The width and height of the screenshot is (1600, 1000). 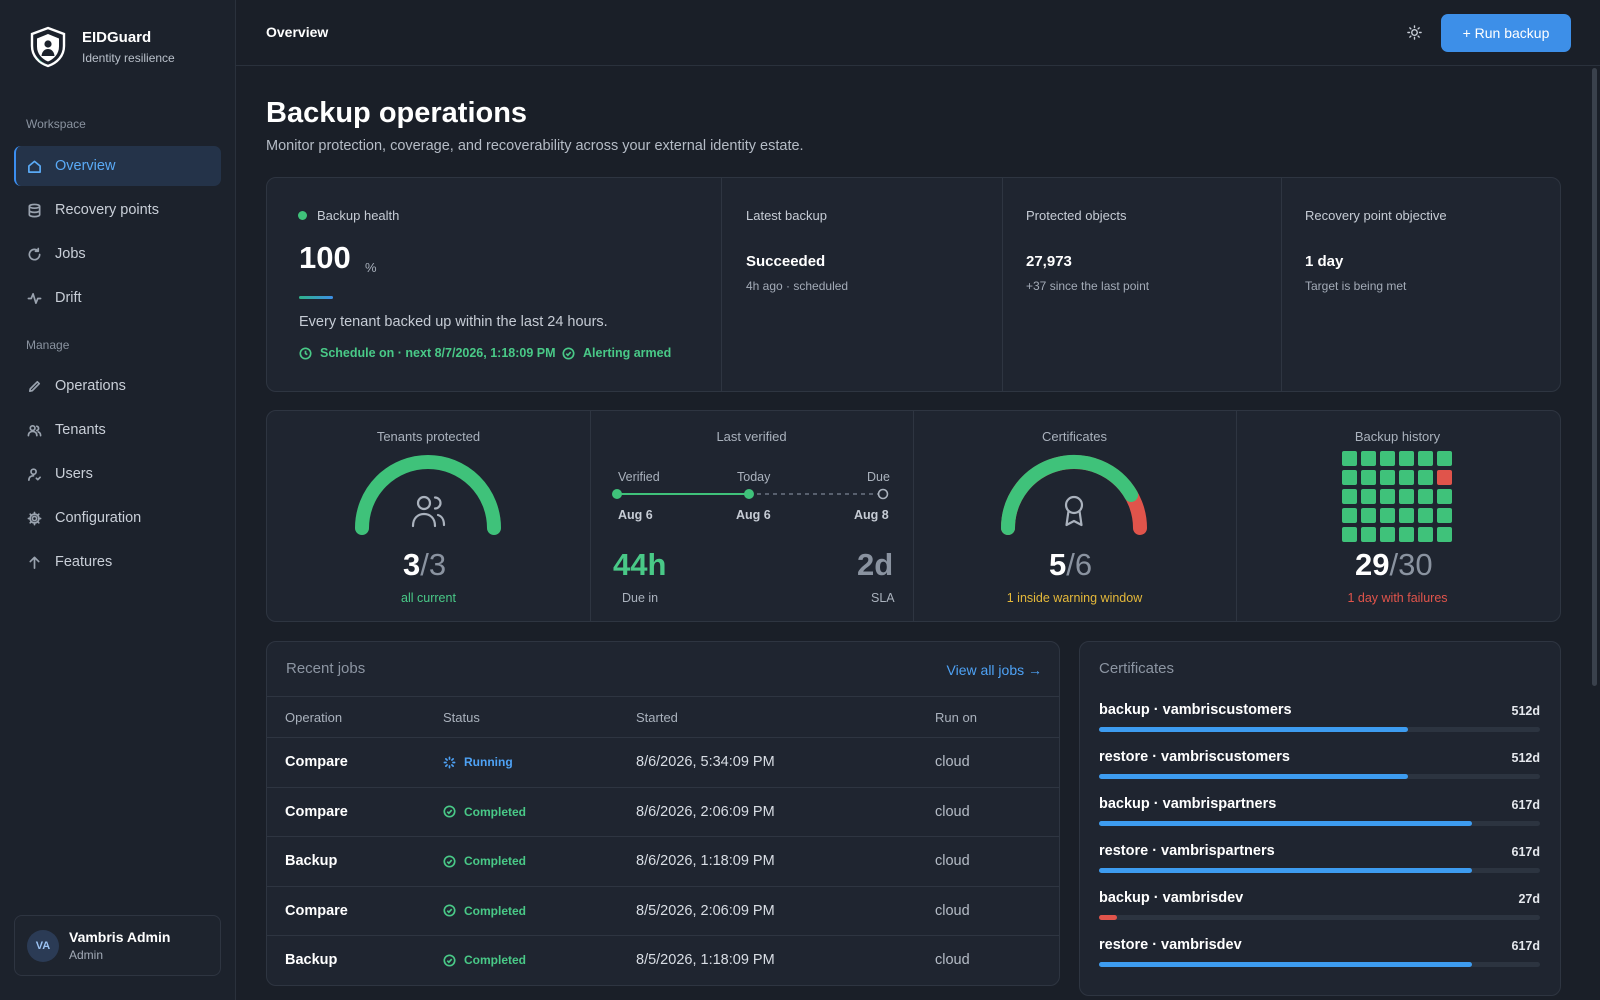 What do you see at coordinates (34, 562) in the screenshot?
I see `arrow-up-icon` at bounding box center [34, 562].